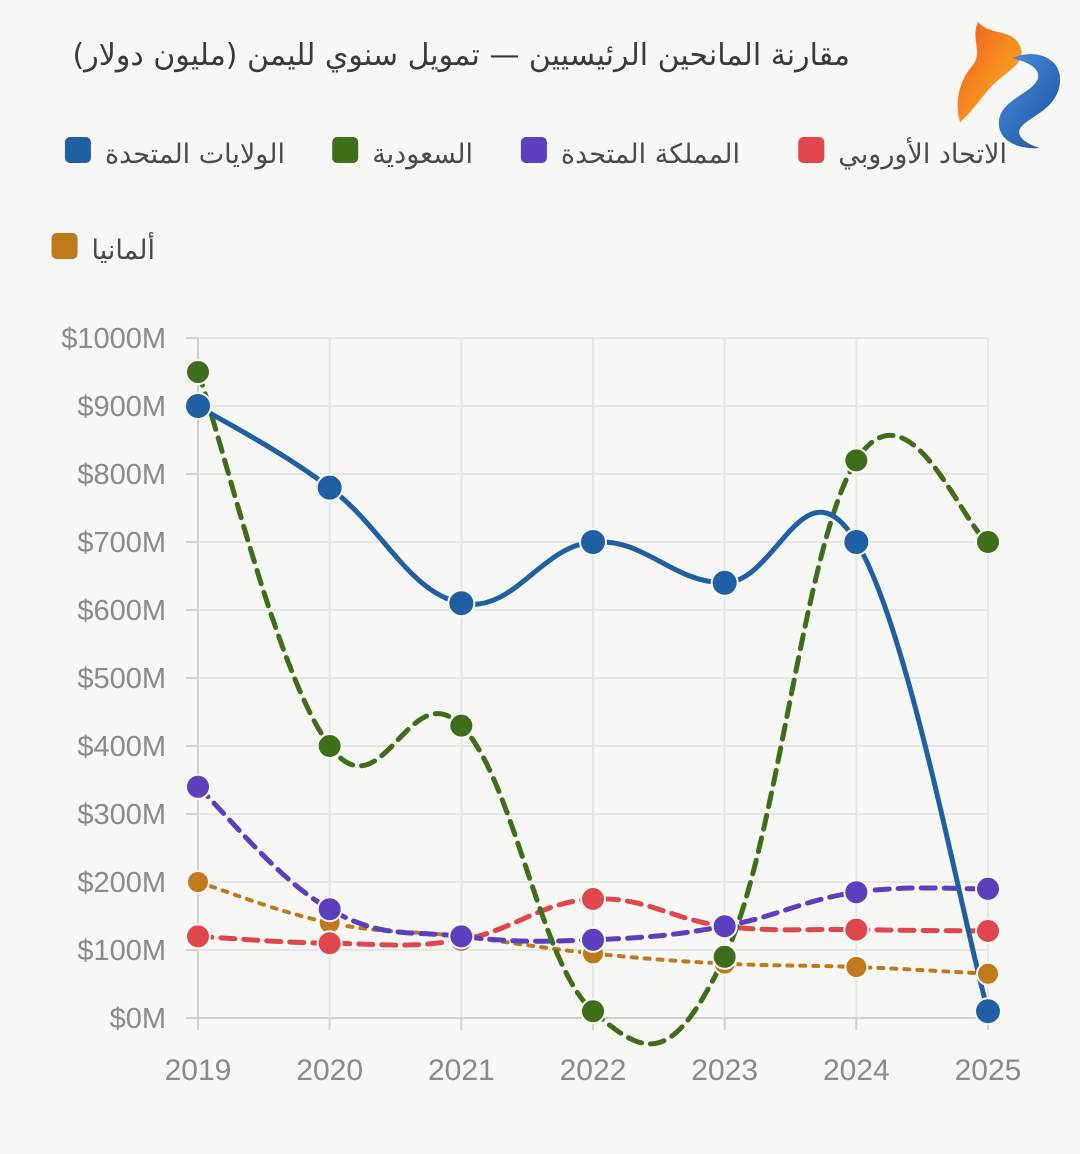  I want to click on y-tick-label: $300M, so click(121, 815).